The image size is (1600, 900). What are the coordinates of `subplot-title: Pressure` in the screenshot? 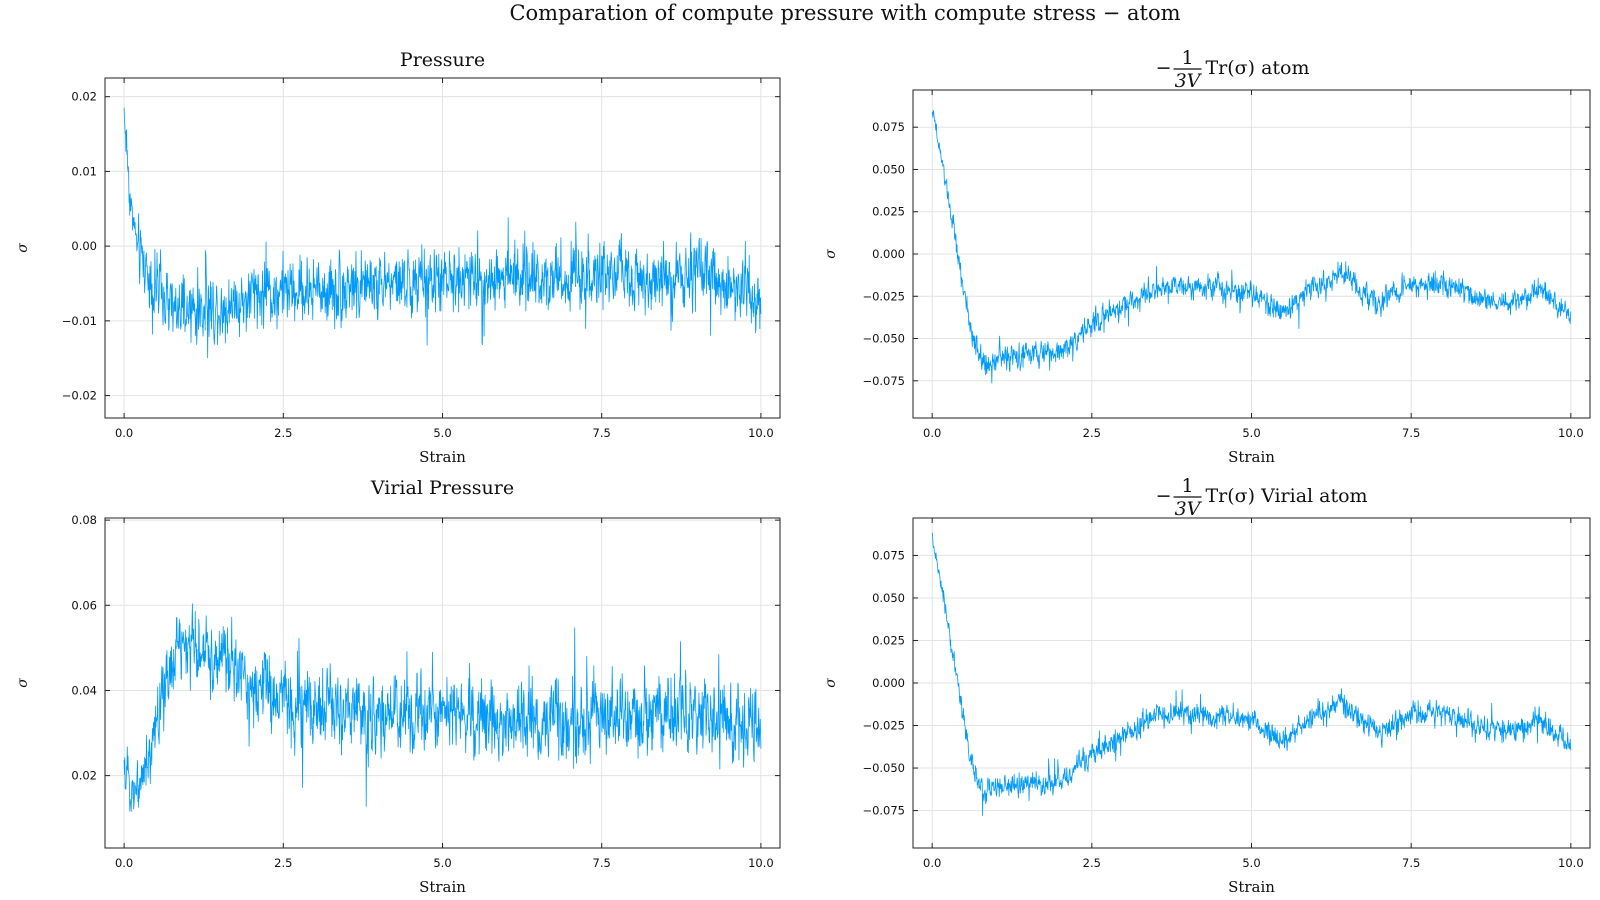 It's located at (442, 60).